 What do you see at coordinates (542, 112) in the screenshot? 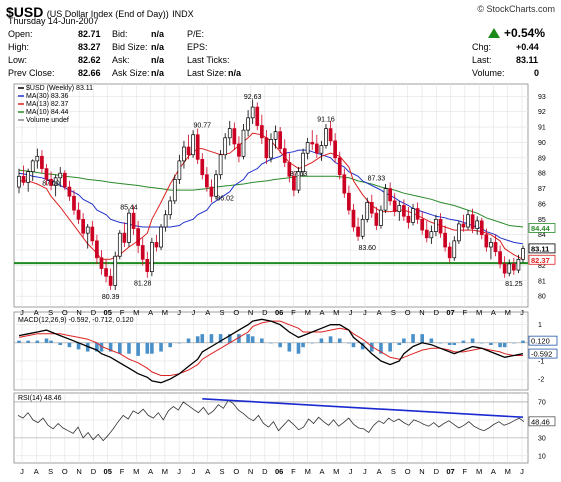
I see `price-y-tick-label: 92` at bounding box center [542, 112].